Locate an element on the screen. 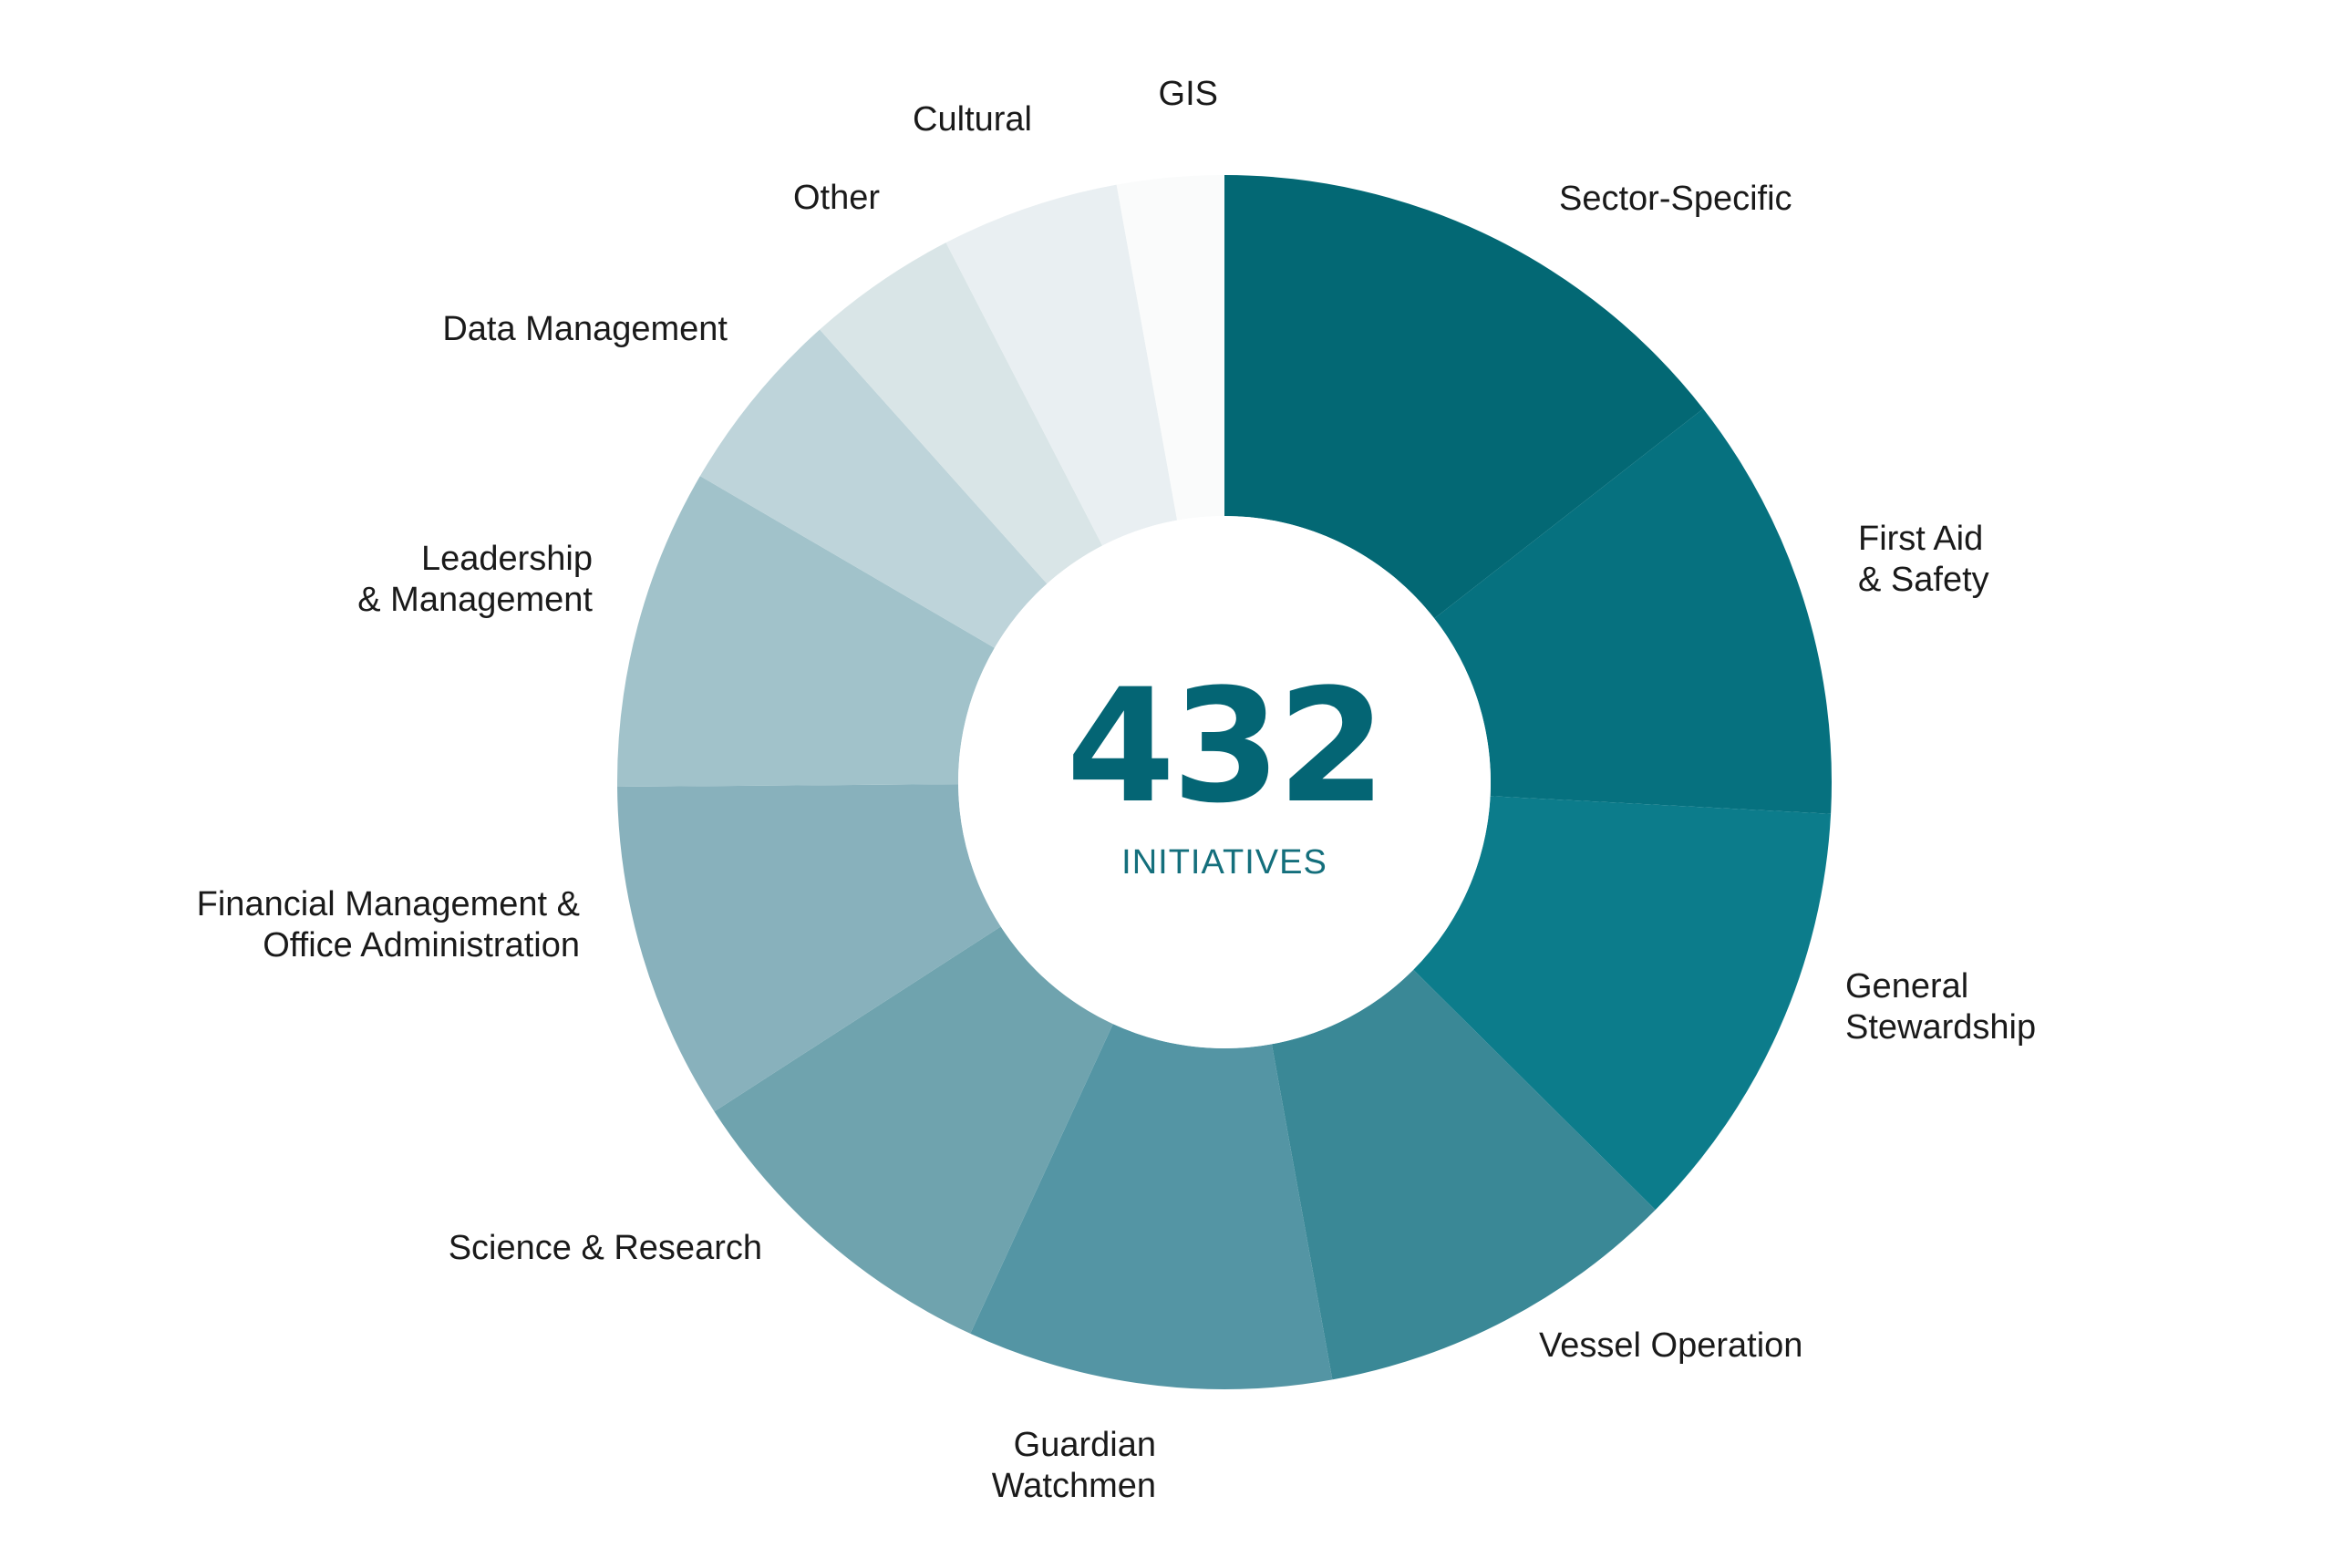 The width and height of the screenshot is (2334, 1568). donut-slice-sector-specific is located at coordinates (1464, 397).